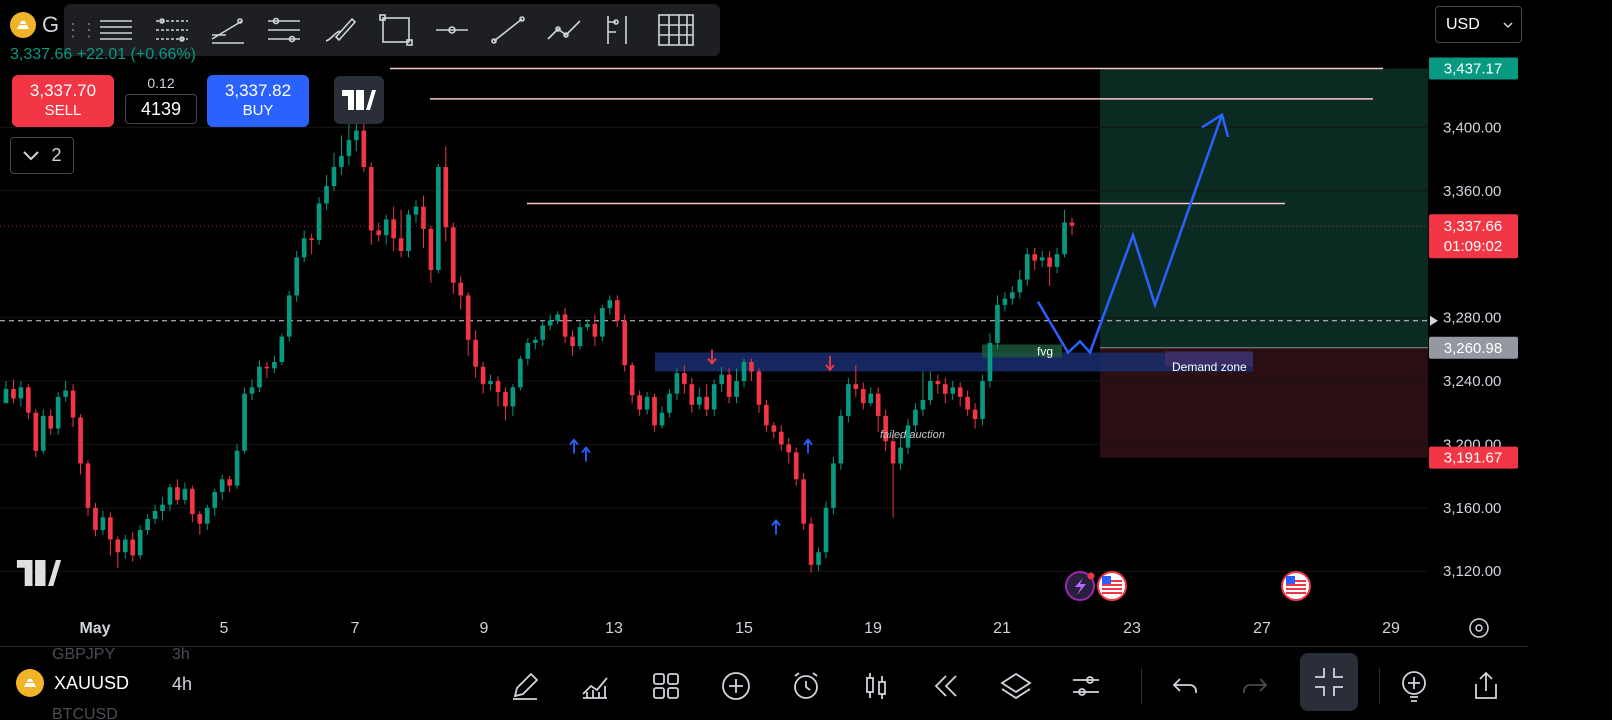 This screenshot has height=720, width=1612. I want to click on long-position-icon, so click(620, 30).